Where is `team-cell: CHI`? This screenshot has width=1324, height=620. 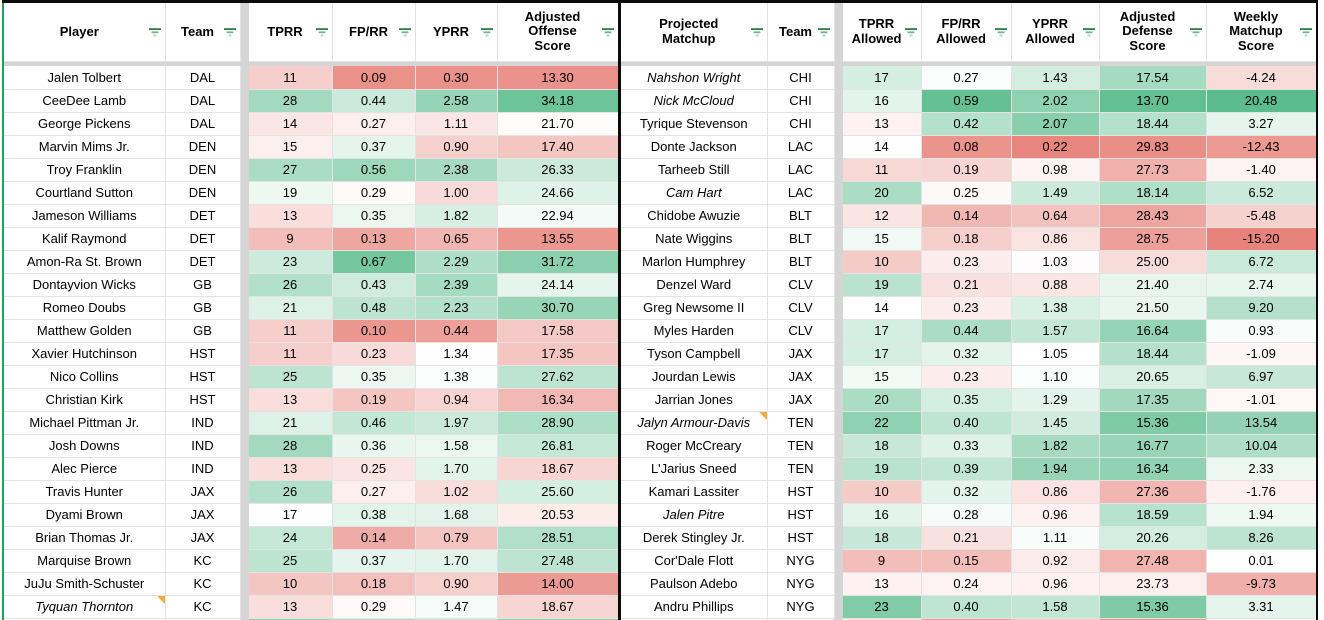 team-cell: CHI is located at coordinates (801, 101).